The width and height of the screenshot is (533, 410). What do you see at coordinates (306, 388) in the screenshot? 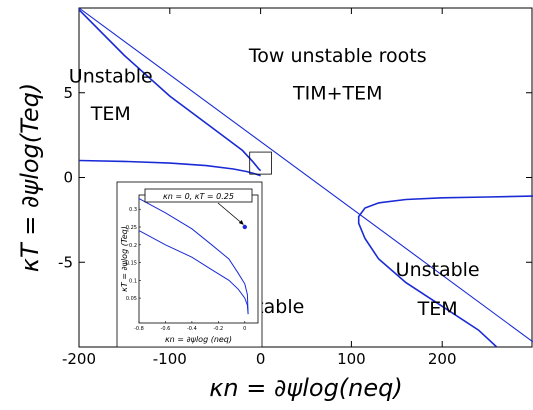
I see `main-x-axis-label: κn = ∂ψlog(neq)` at bounding box center [306, 388].